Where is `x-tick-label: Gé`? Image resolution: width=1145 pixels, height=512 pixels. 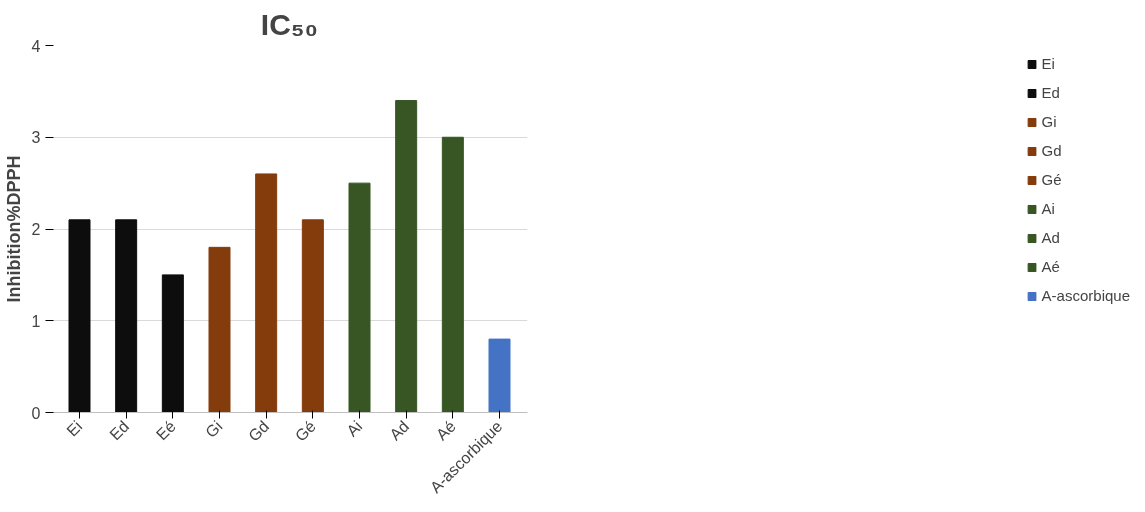
x-tick-label: Gé is located at coordinates (305, 431).